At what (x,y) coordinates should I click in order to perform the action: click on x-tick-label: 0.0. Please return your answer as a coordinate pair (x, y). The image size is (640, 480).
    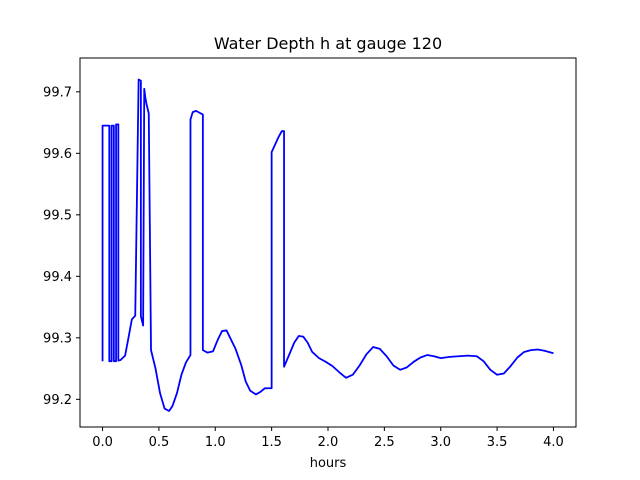
    Looking at the image, I should click on (102, 442).